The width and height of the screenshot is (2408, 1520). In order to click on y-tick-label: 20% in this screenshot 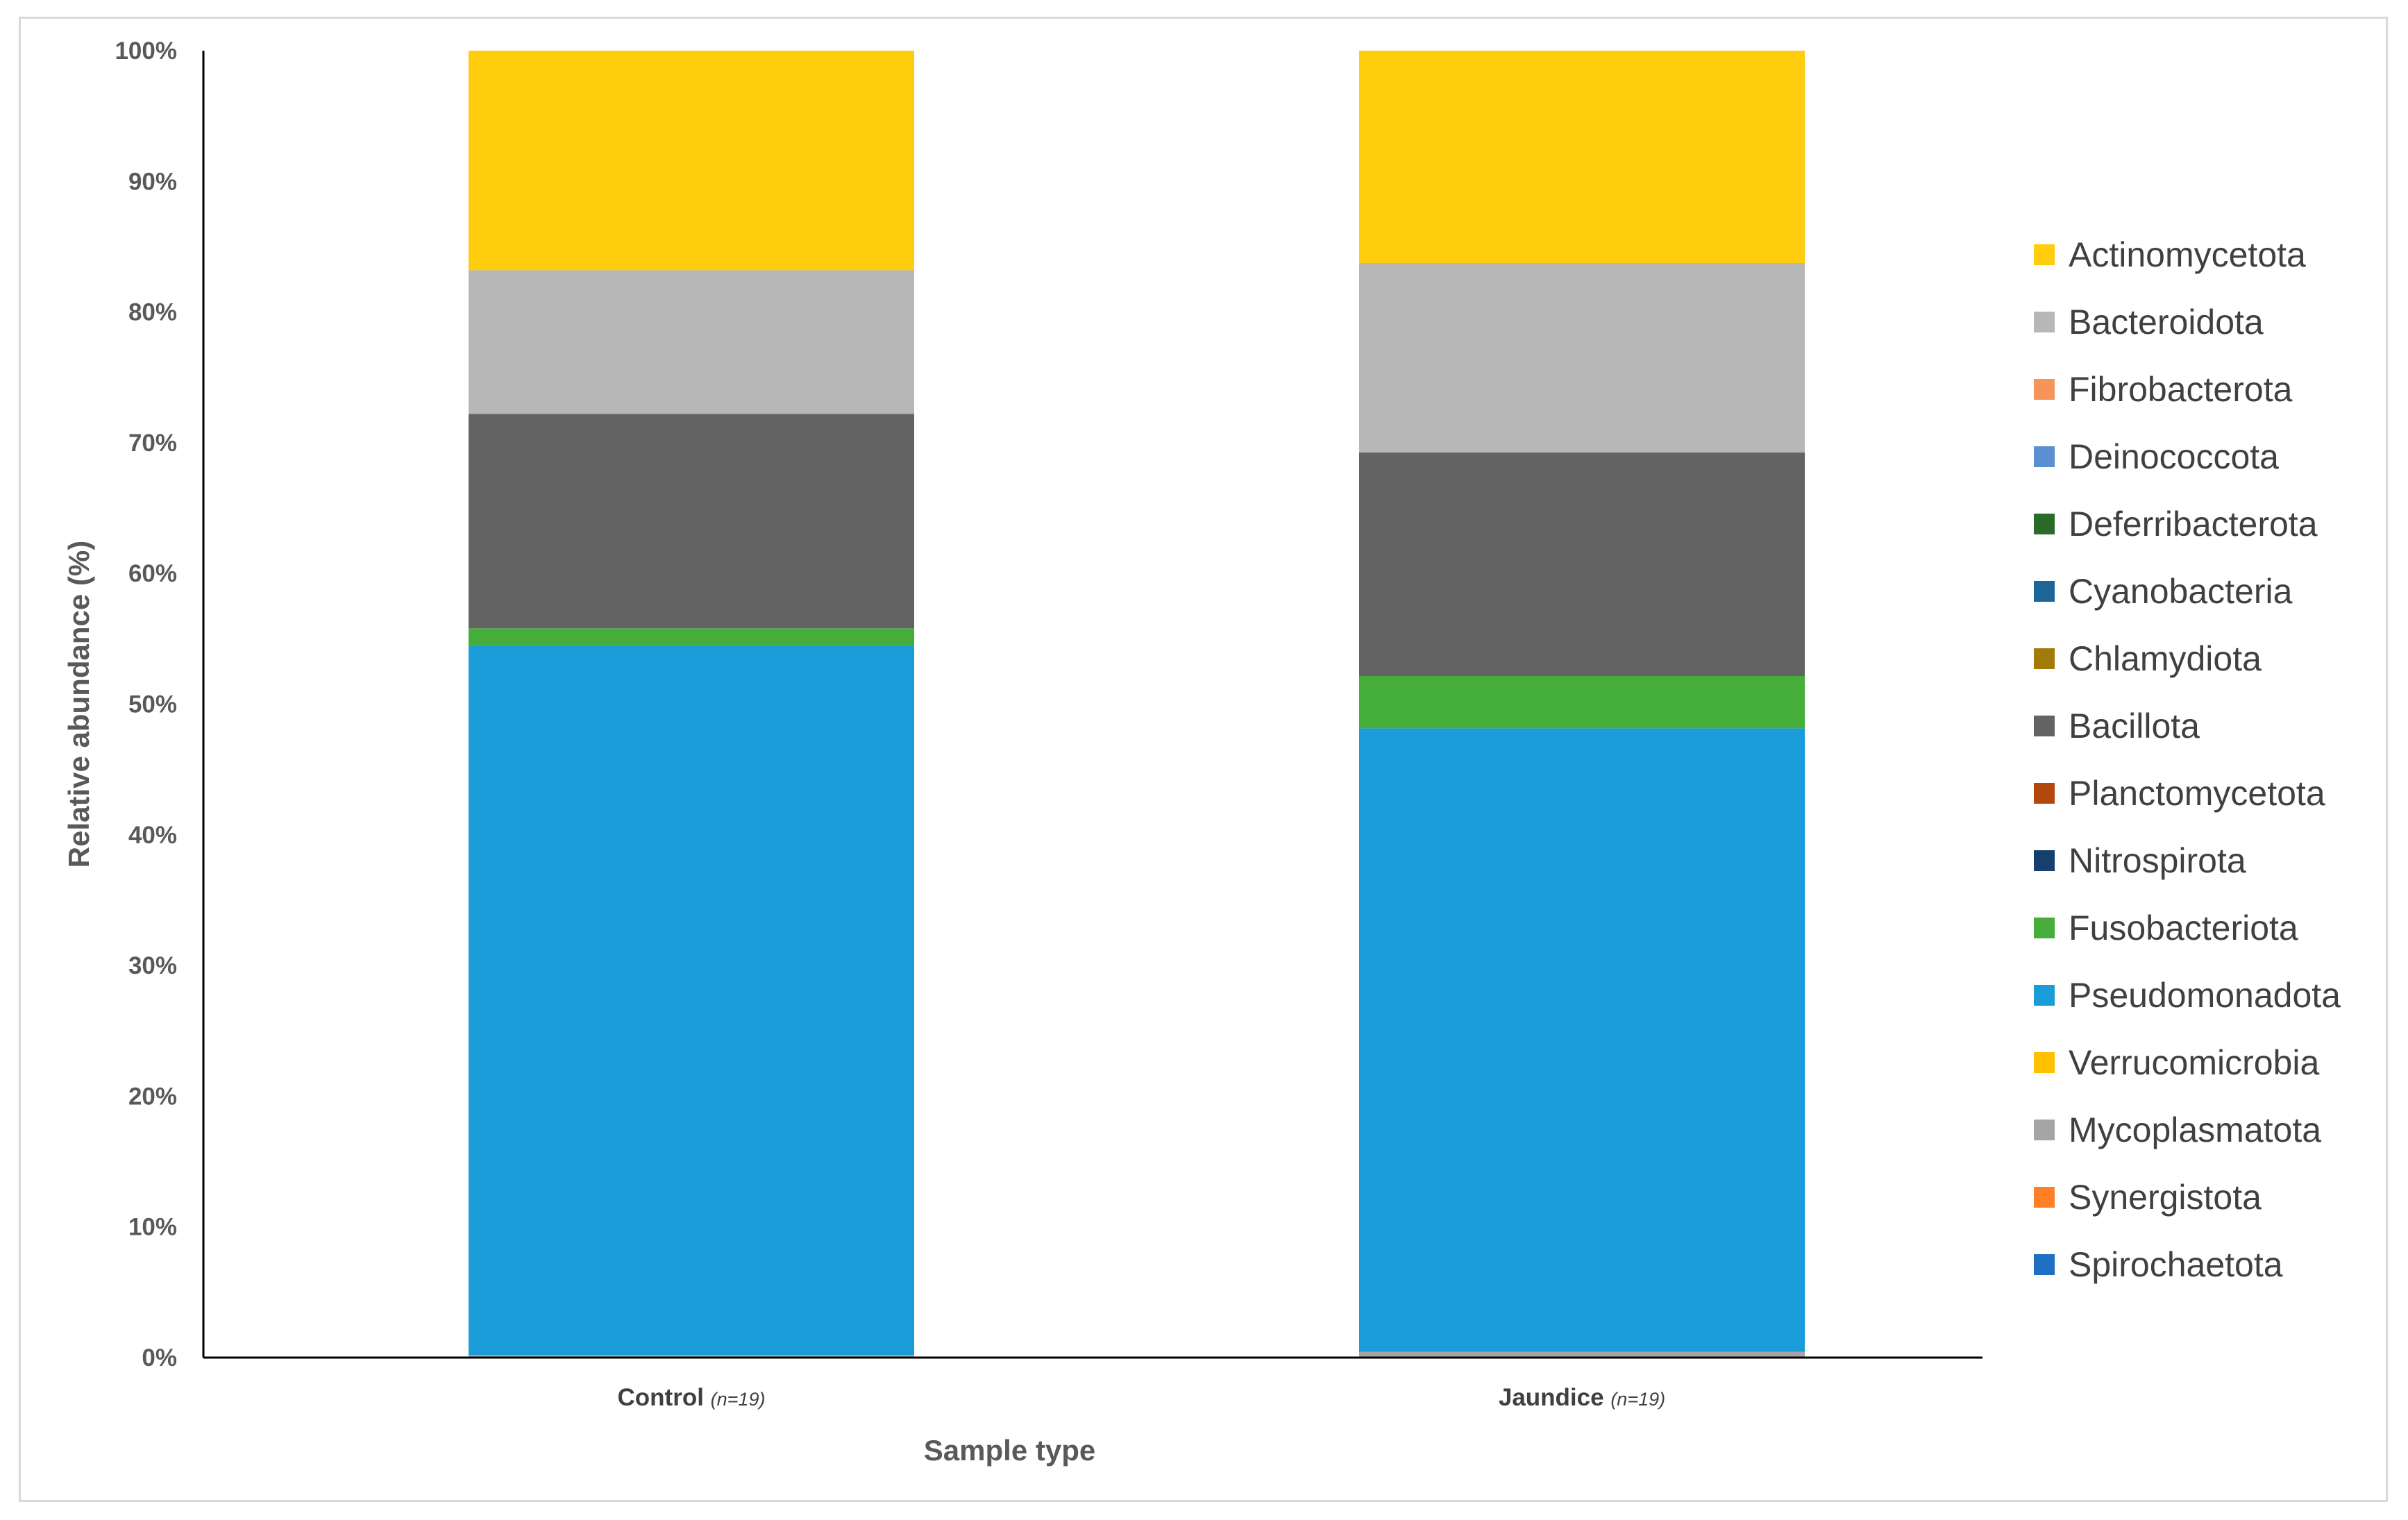, I will do `click(152, 1096)`.